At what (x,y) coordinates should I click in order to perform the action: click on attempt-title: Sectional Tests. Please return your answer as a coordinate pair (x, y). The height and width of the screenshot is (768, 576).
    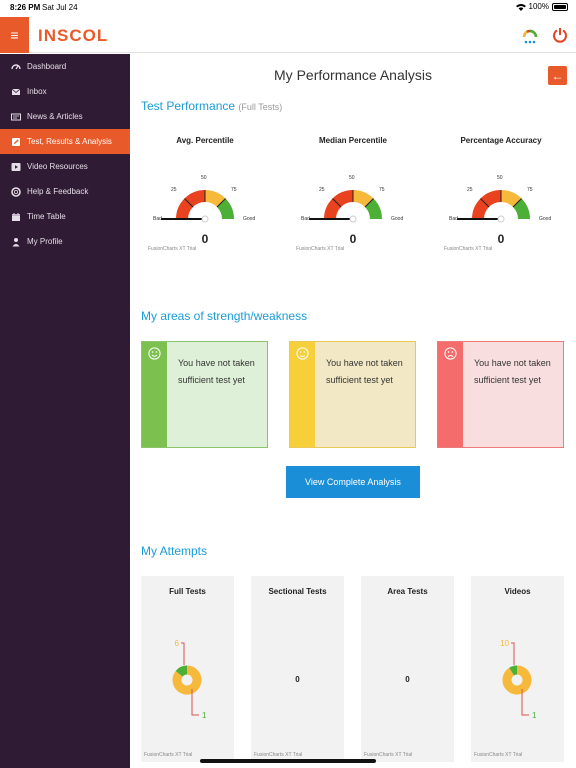
    Looking at the image, I should click on (297, 591).